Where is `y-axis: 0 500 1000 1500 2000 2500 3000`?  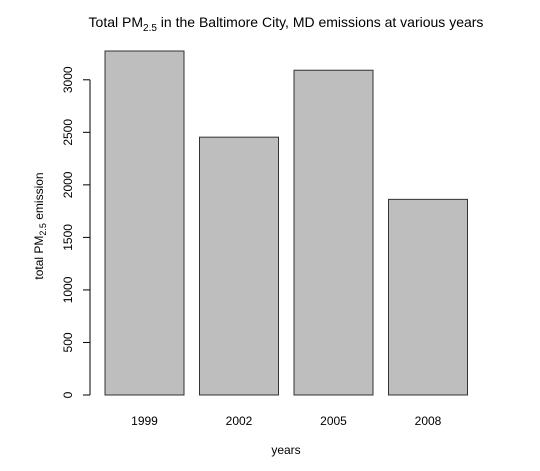
y-axis: 0 500 1000 1500 2000 2500 3000 is located at coordinates (76, 232).